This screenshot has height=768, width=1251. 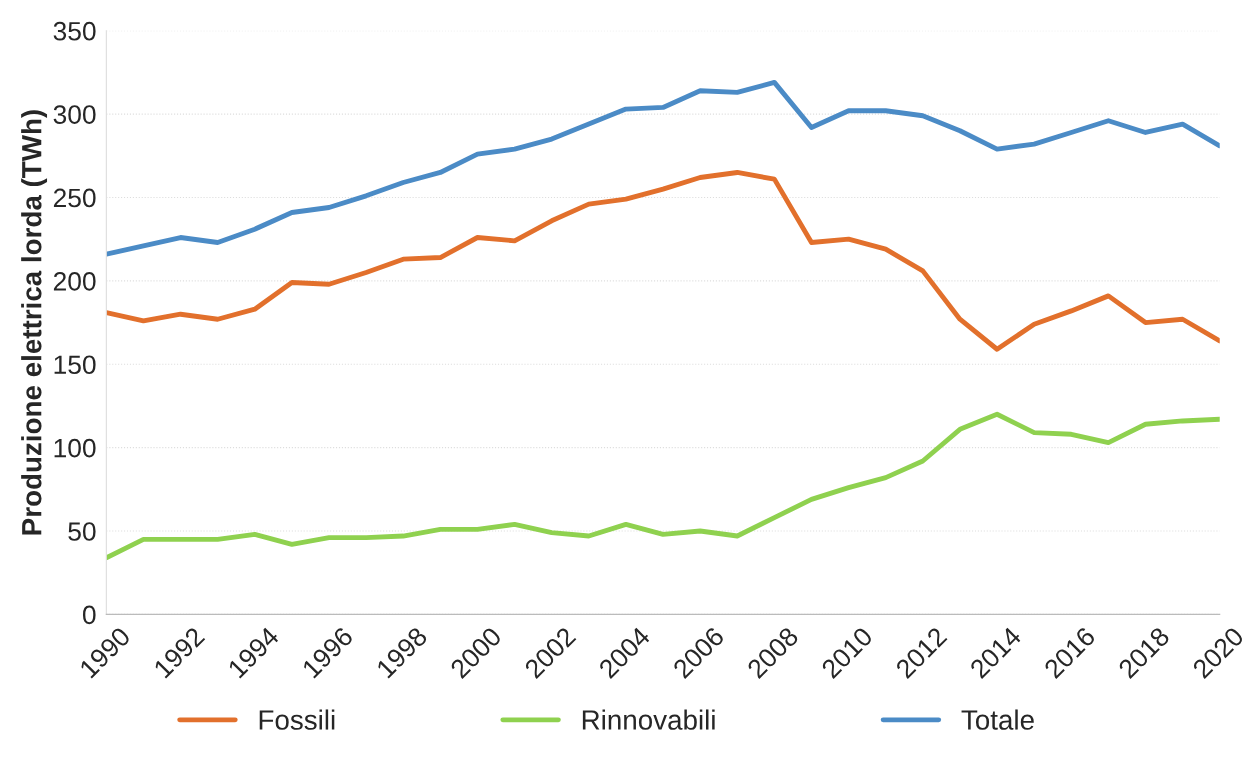 I want to click on legend-label: Rinnovabili, so click(x=648, y=719).